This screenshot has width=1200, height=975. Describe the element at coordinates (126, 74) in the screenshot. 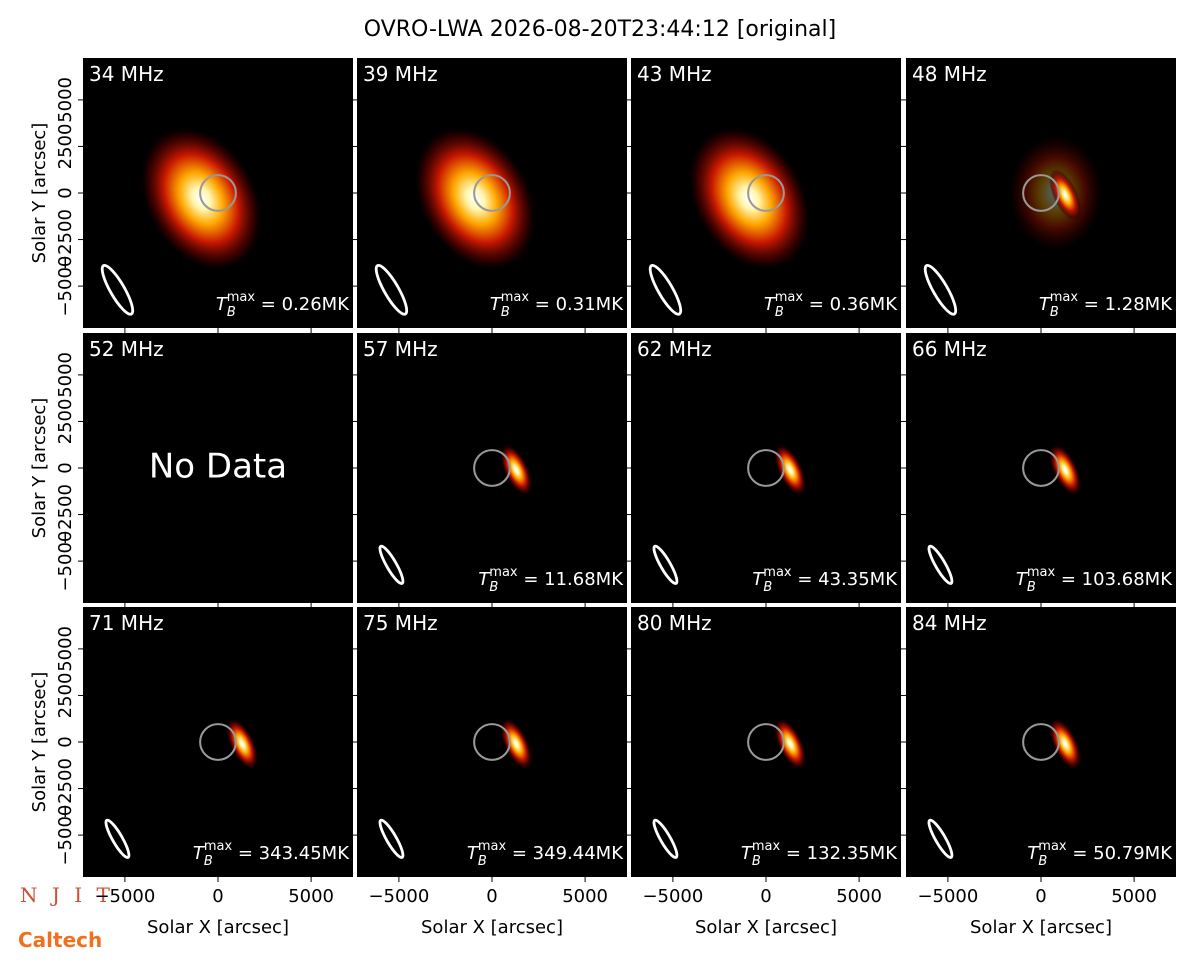

I see `panel-title: 34 MHz` at that location.